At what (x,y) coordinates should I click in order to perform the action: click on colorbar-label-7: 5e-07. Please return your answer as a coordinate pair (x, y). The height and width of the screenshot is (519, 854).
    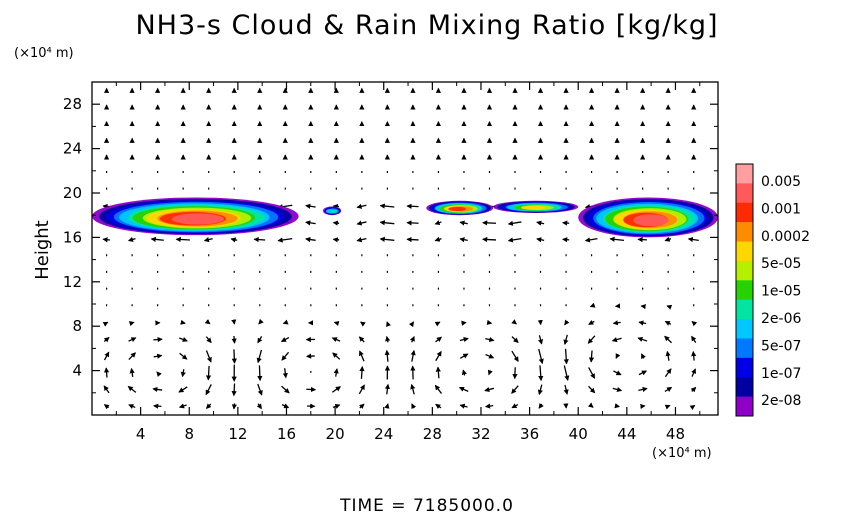
    Looking at the image, I should click on (781, 346).